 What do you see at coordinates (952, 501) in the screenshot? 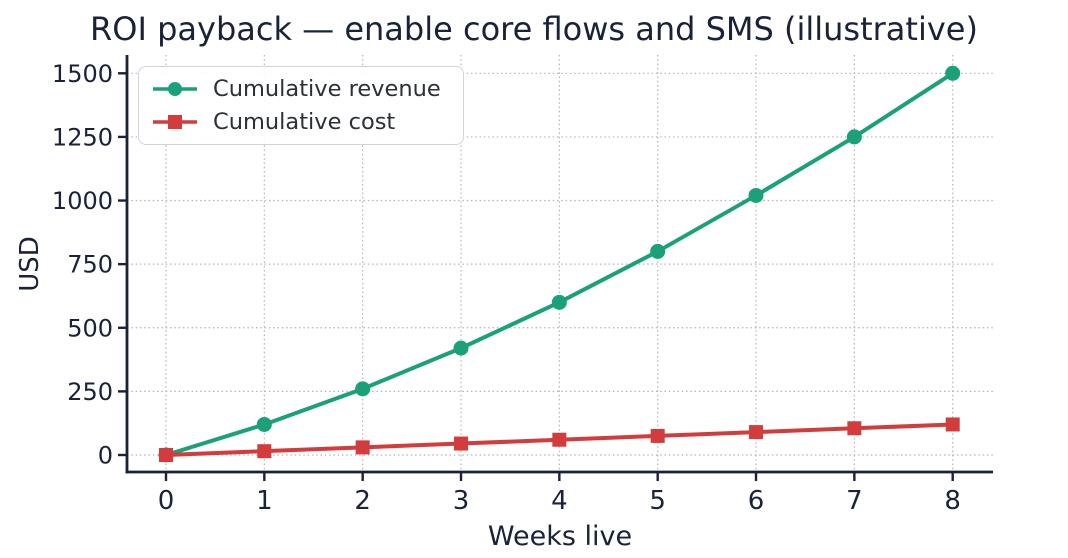
I see `x-tick-label: 8` at bounding box center [952, 501].